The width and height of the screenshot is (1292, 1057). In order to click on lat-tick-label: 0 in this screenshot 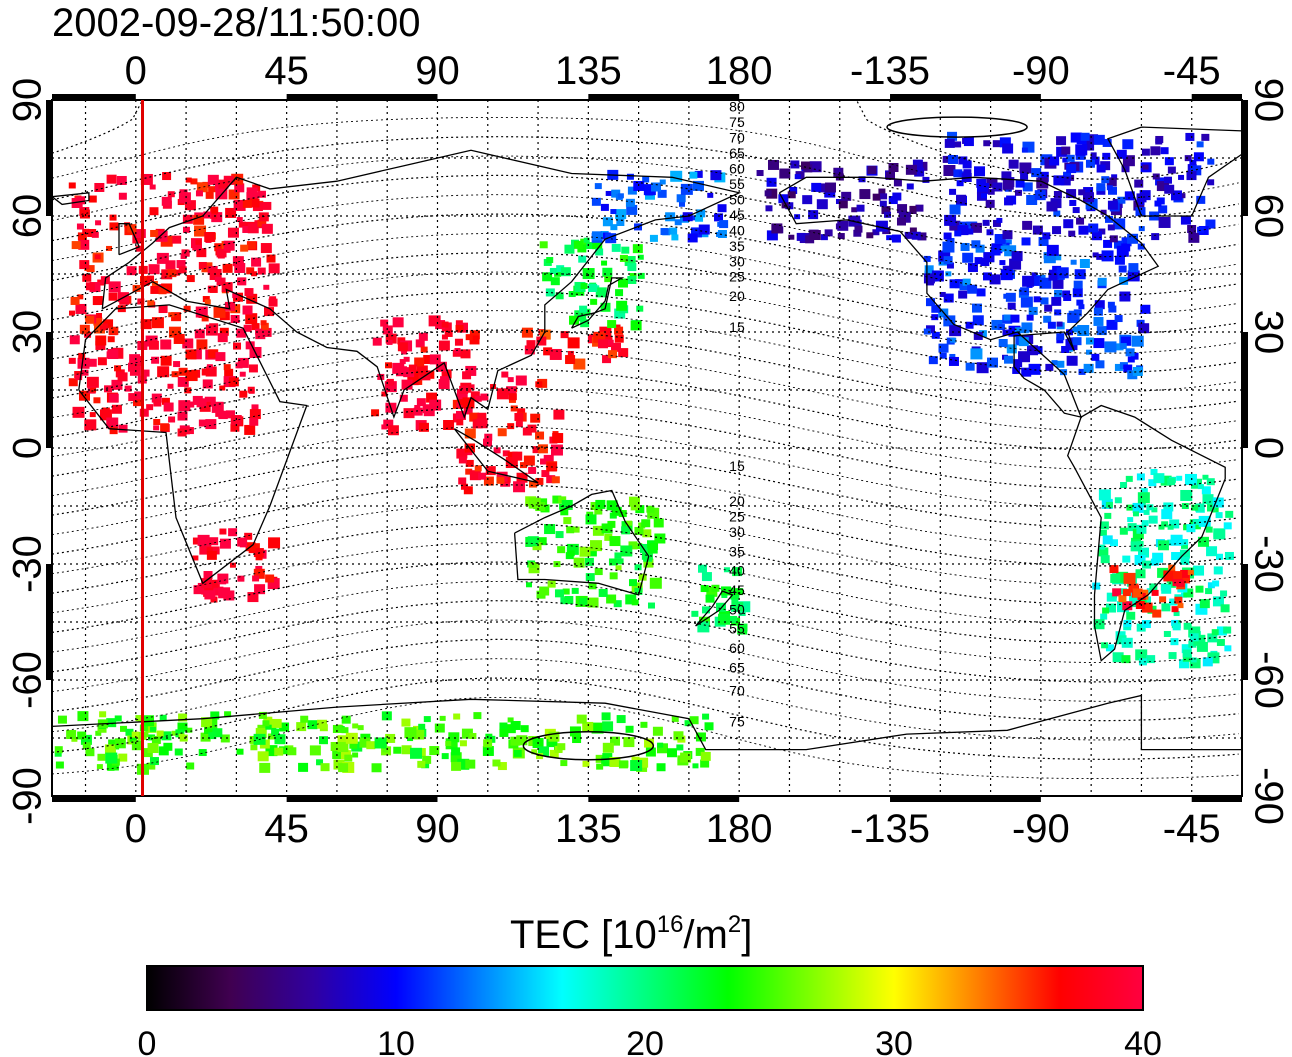, I will do `click(28, 448)`.